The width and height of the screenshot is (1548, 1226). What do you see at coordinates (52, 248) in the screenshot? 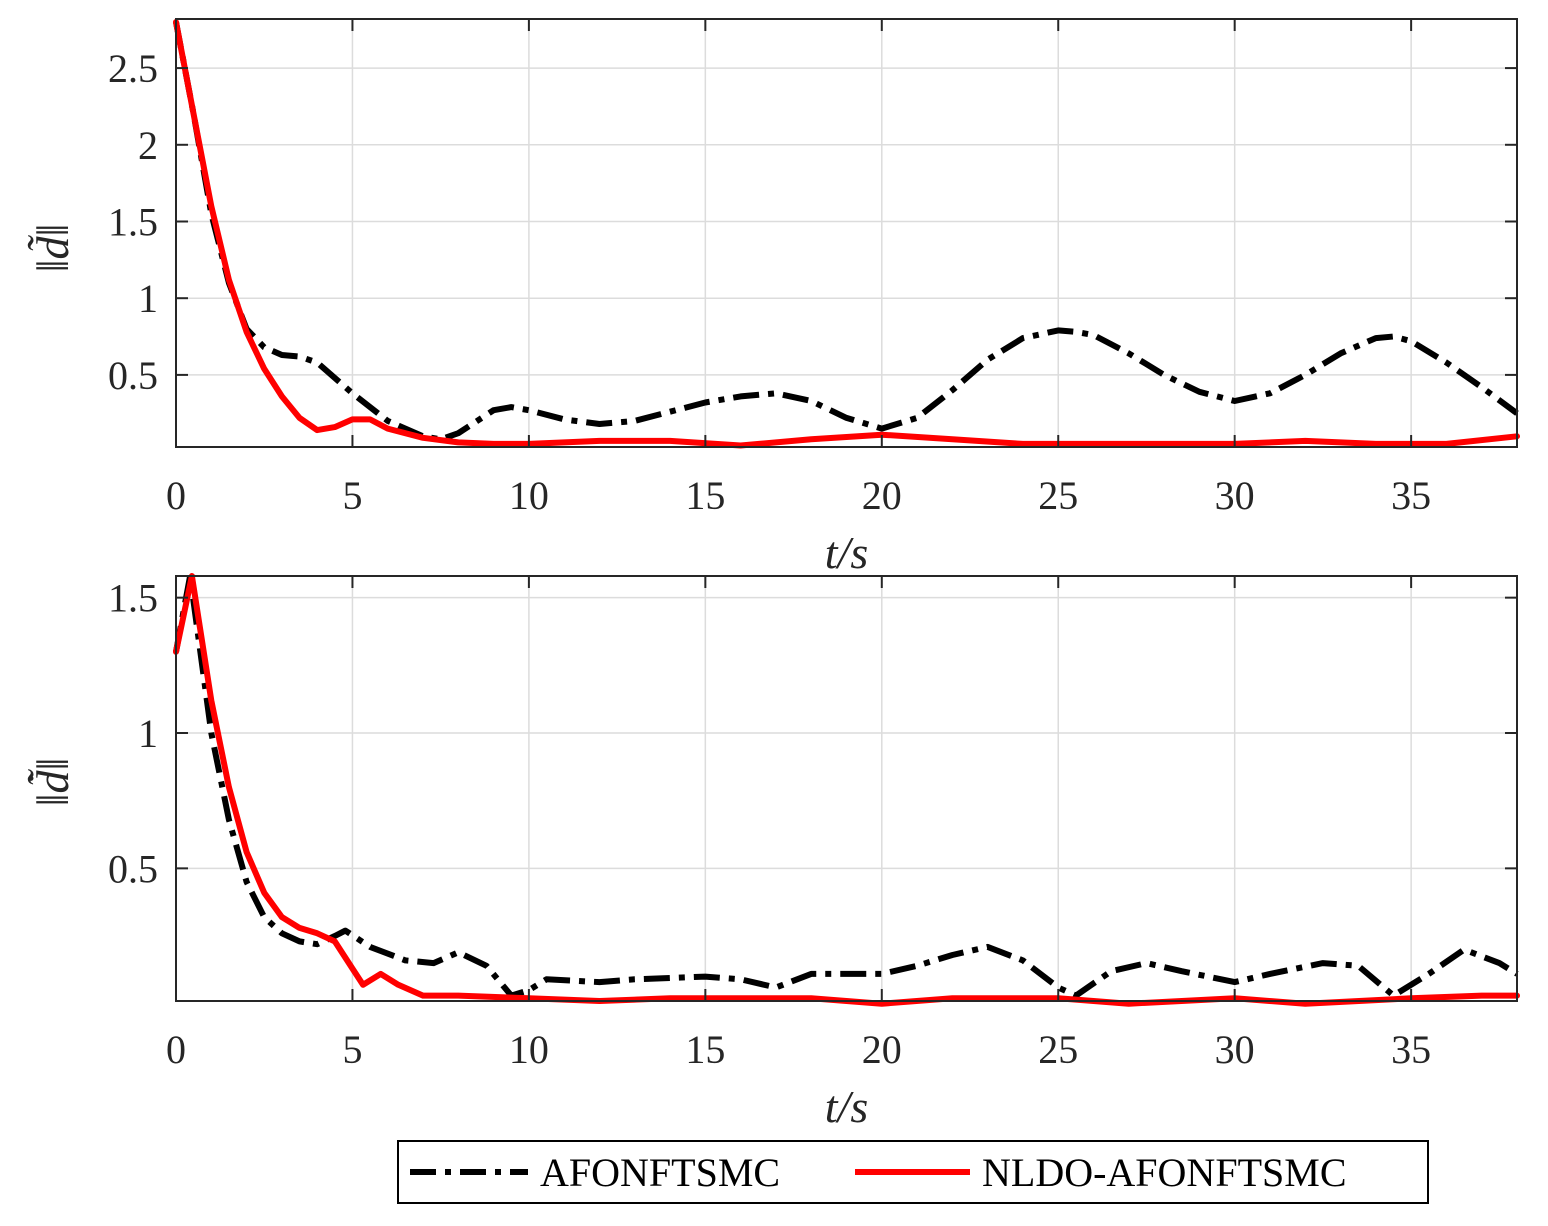
I see `y-axis-label: ‖d̃‖` at bounding box center [52, 248].